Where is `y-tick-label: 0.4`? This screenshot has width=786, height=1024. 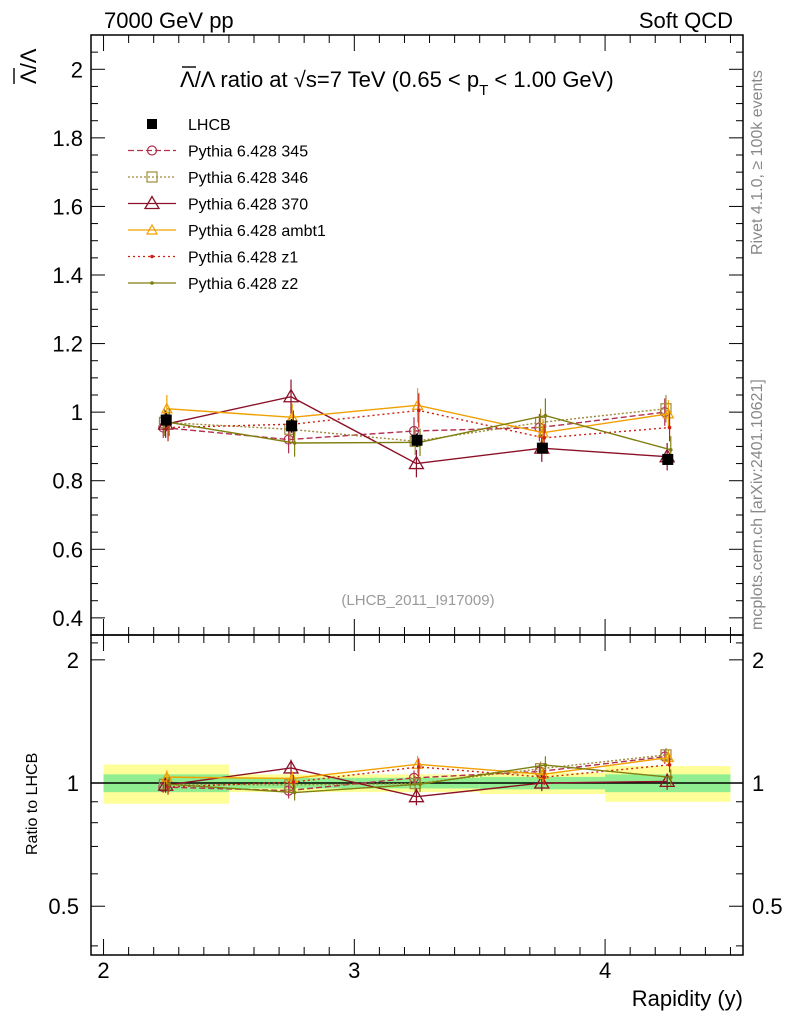 y-tick-label: 0.4 is located at coordinates (67, 618).